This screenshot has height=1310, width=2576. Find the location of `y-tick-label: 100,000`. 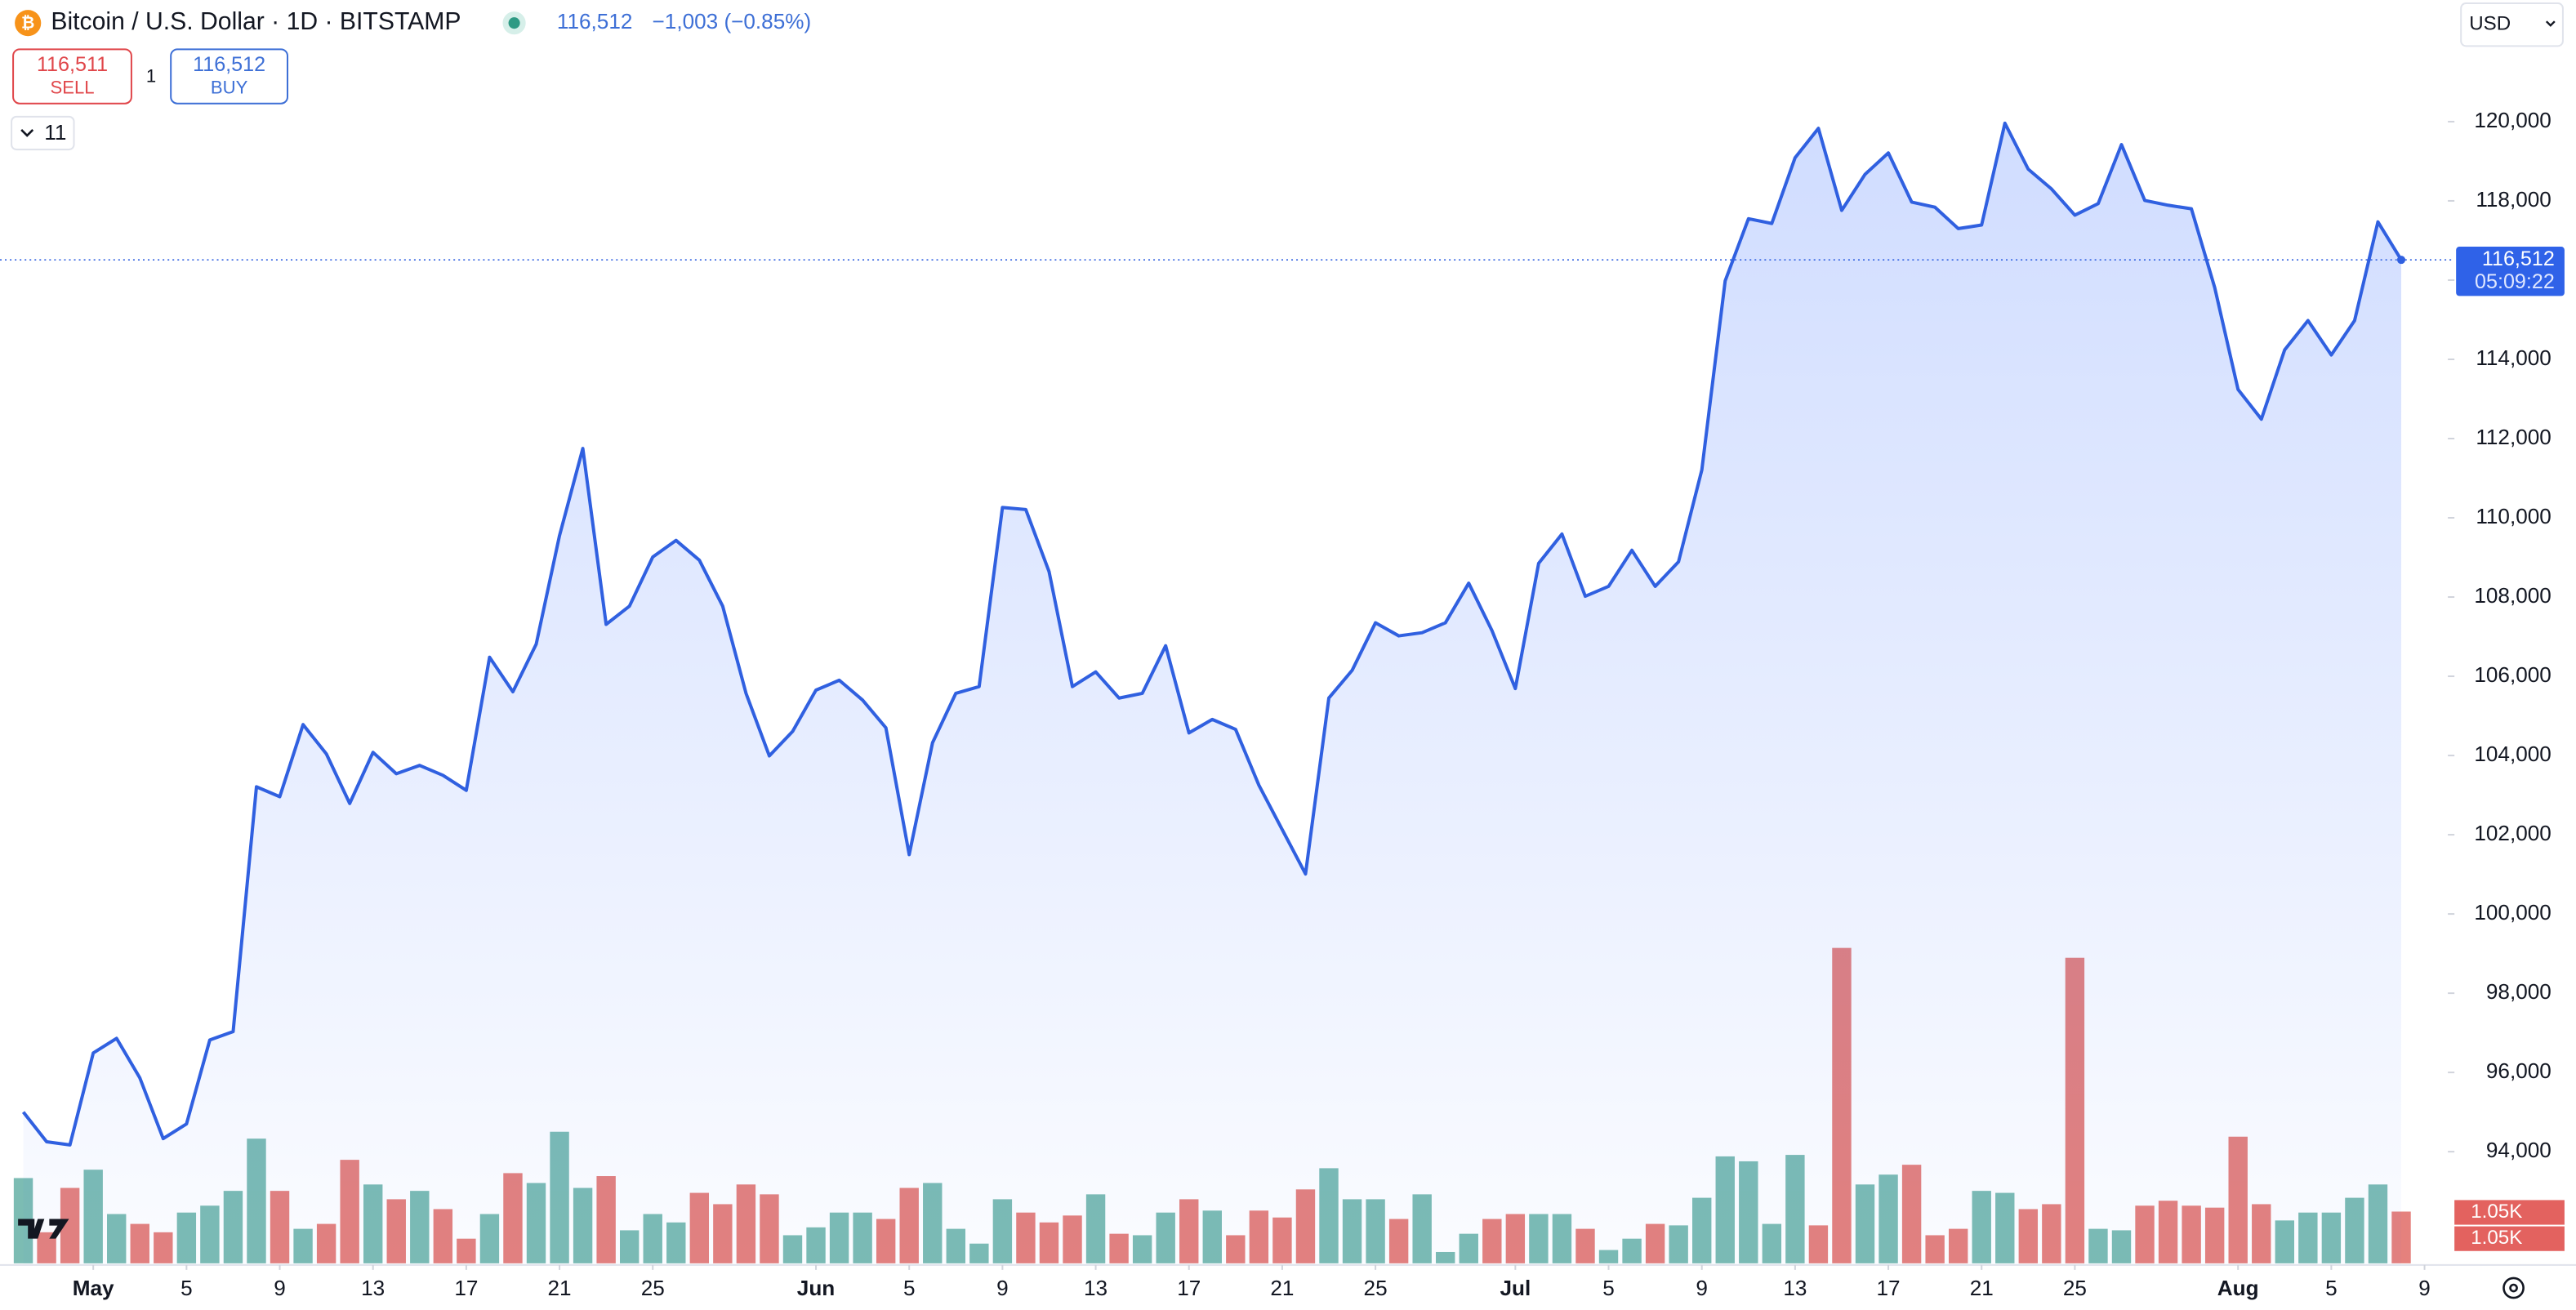

y-tick-label: 100,000 is located at coordinates (2512, 912).